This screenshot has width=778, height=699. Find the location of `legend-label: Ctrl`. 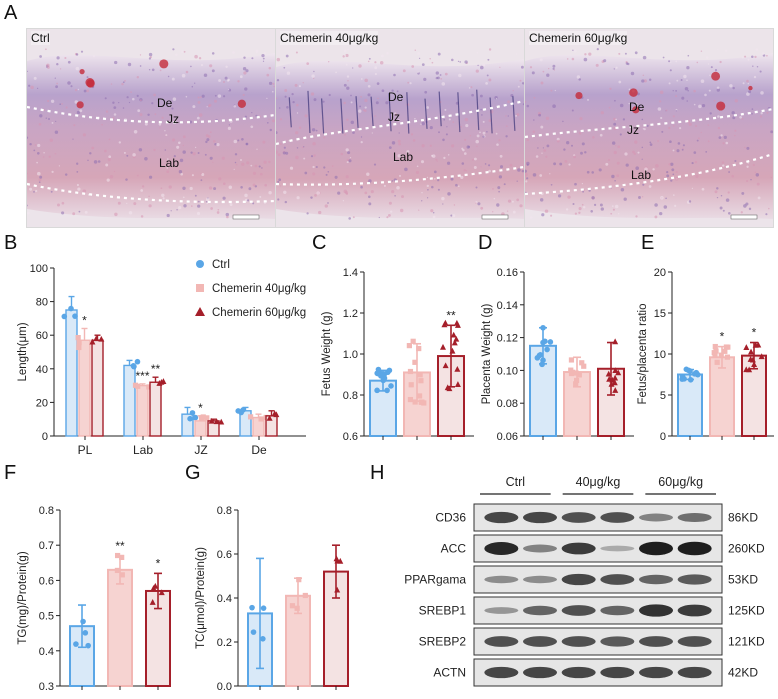

legend-label: Ctrl is located at coordinates (221, 265).